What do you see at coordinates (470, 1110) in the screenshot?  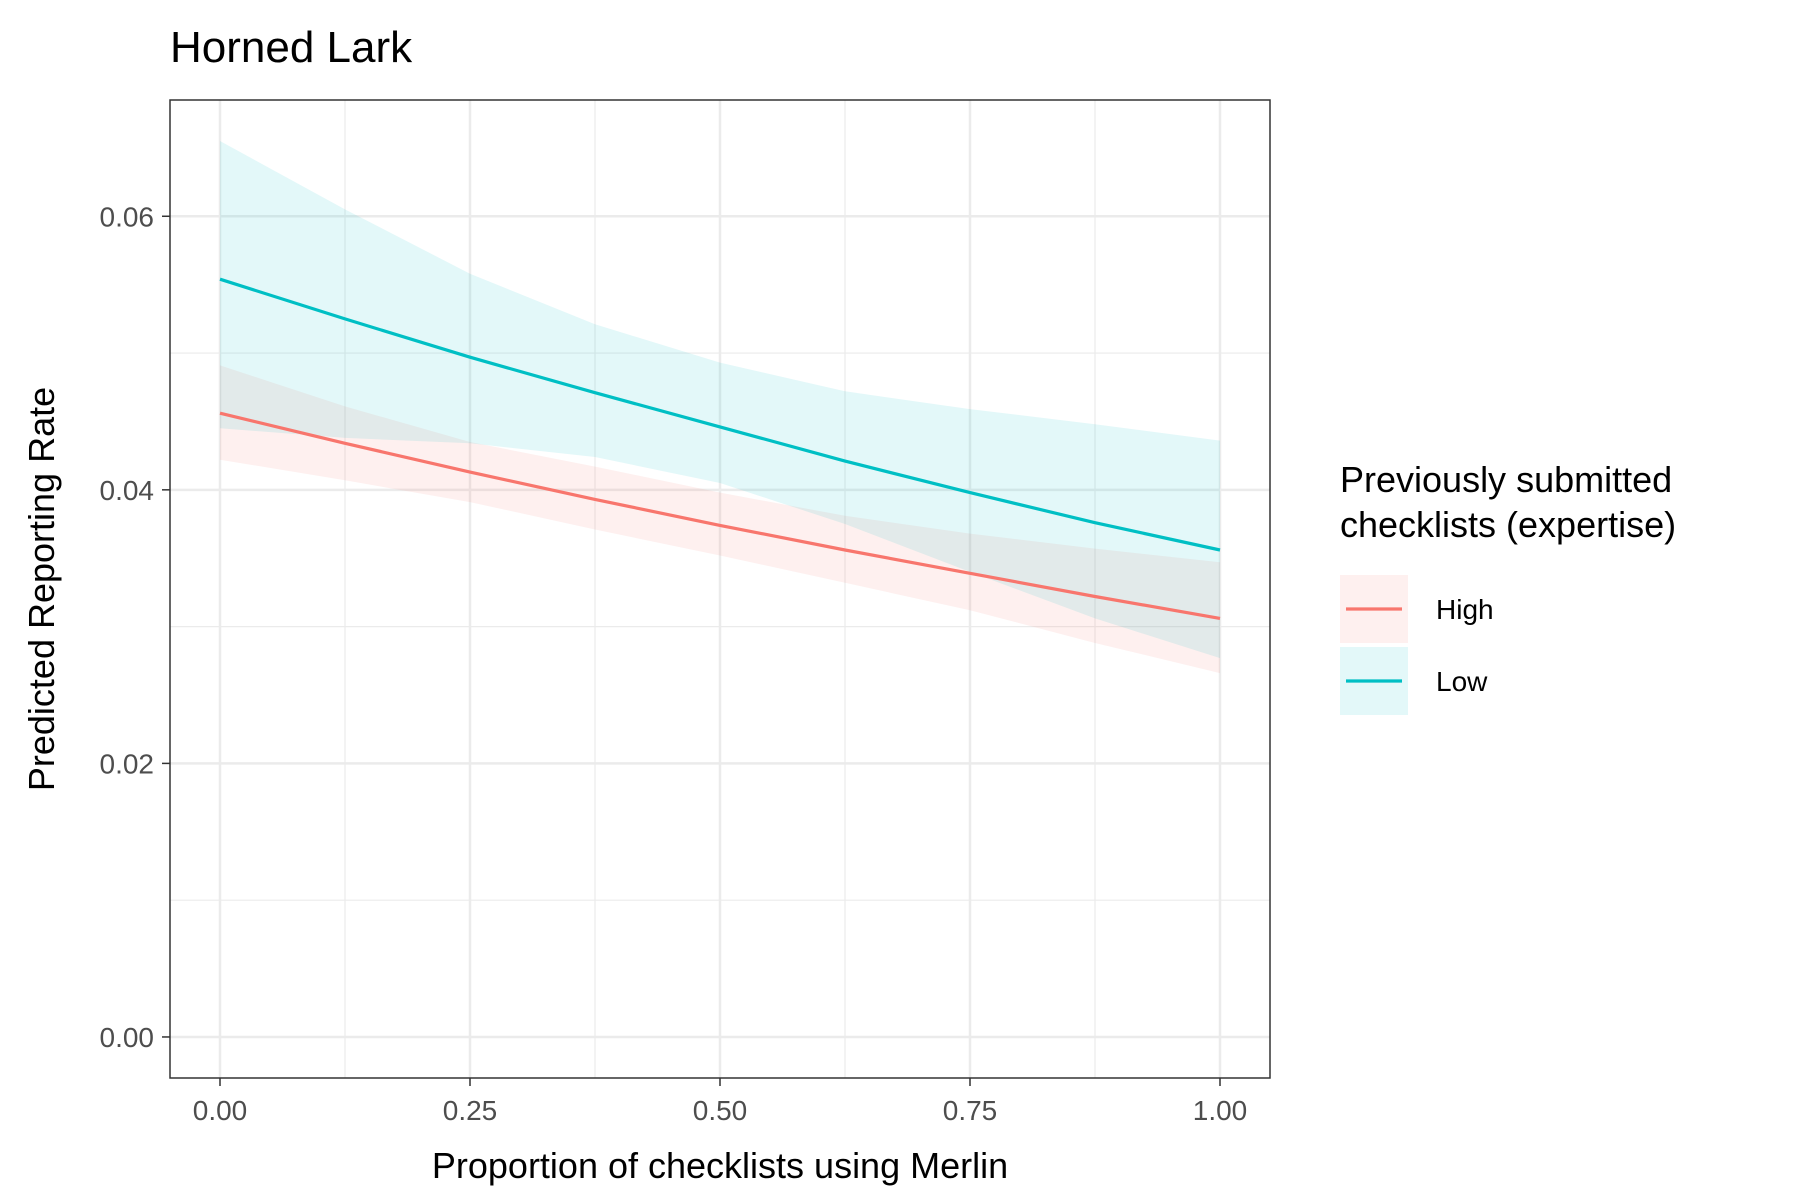 I see `x-tick-label: 0.25` at bounding box center [470, 1110].